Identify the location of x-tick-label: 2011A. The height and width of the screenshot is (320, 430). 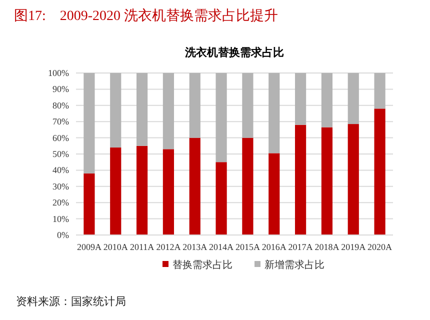
(142, 247).